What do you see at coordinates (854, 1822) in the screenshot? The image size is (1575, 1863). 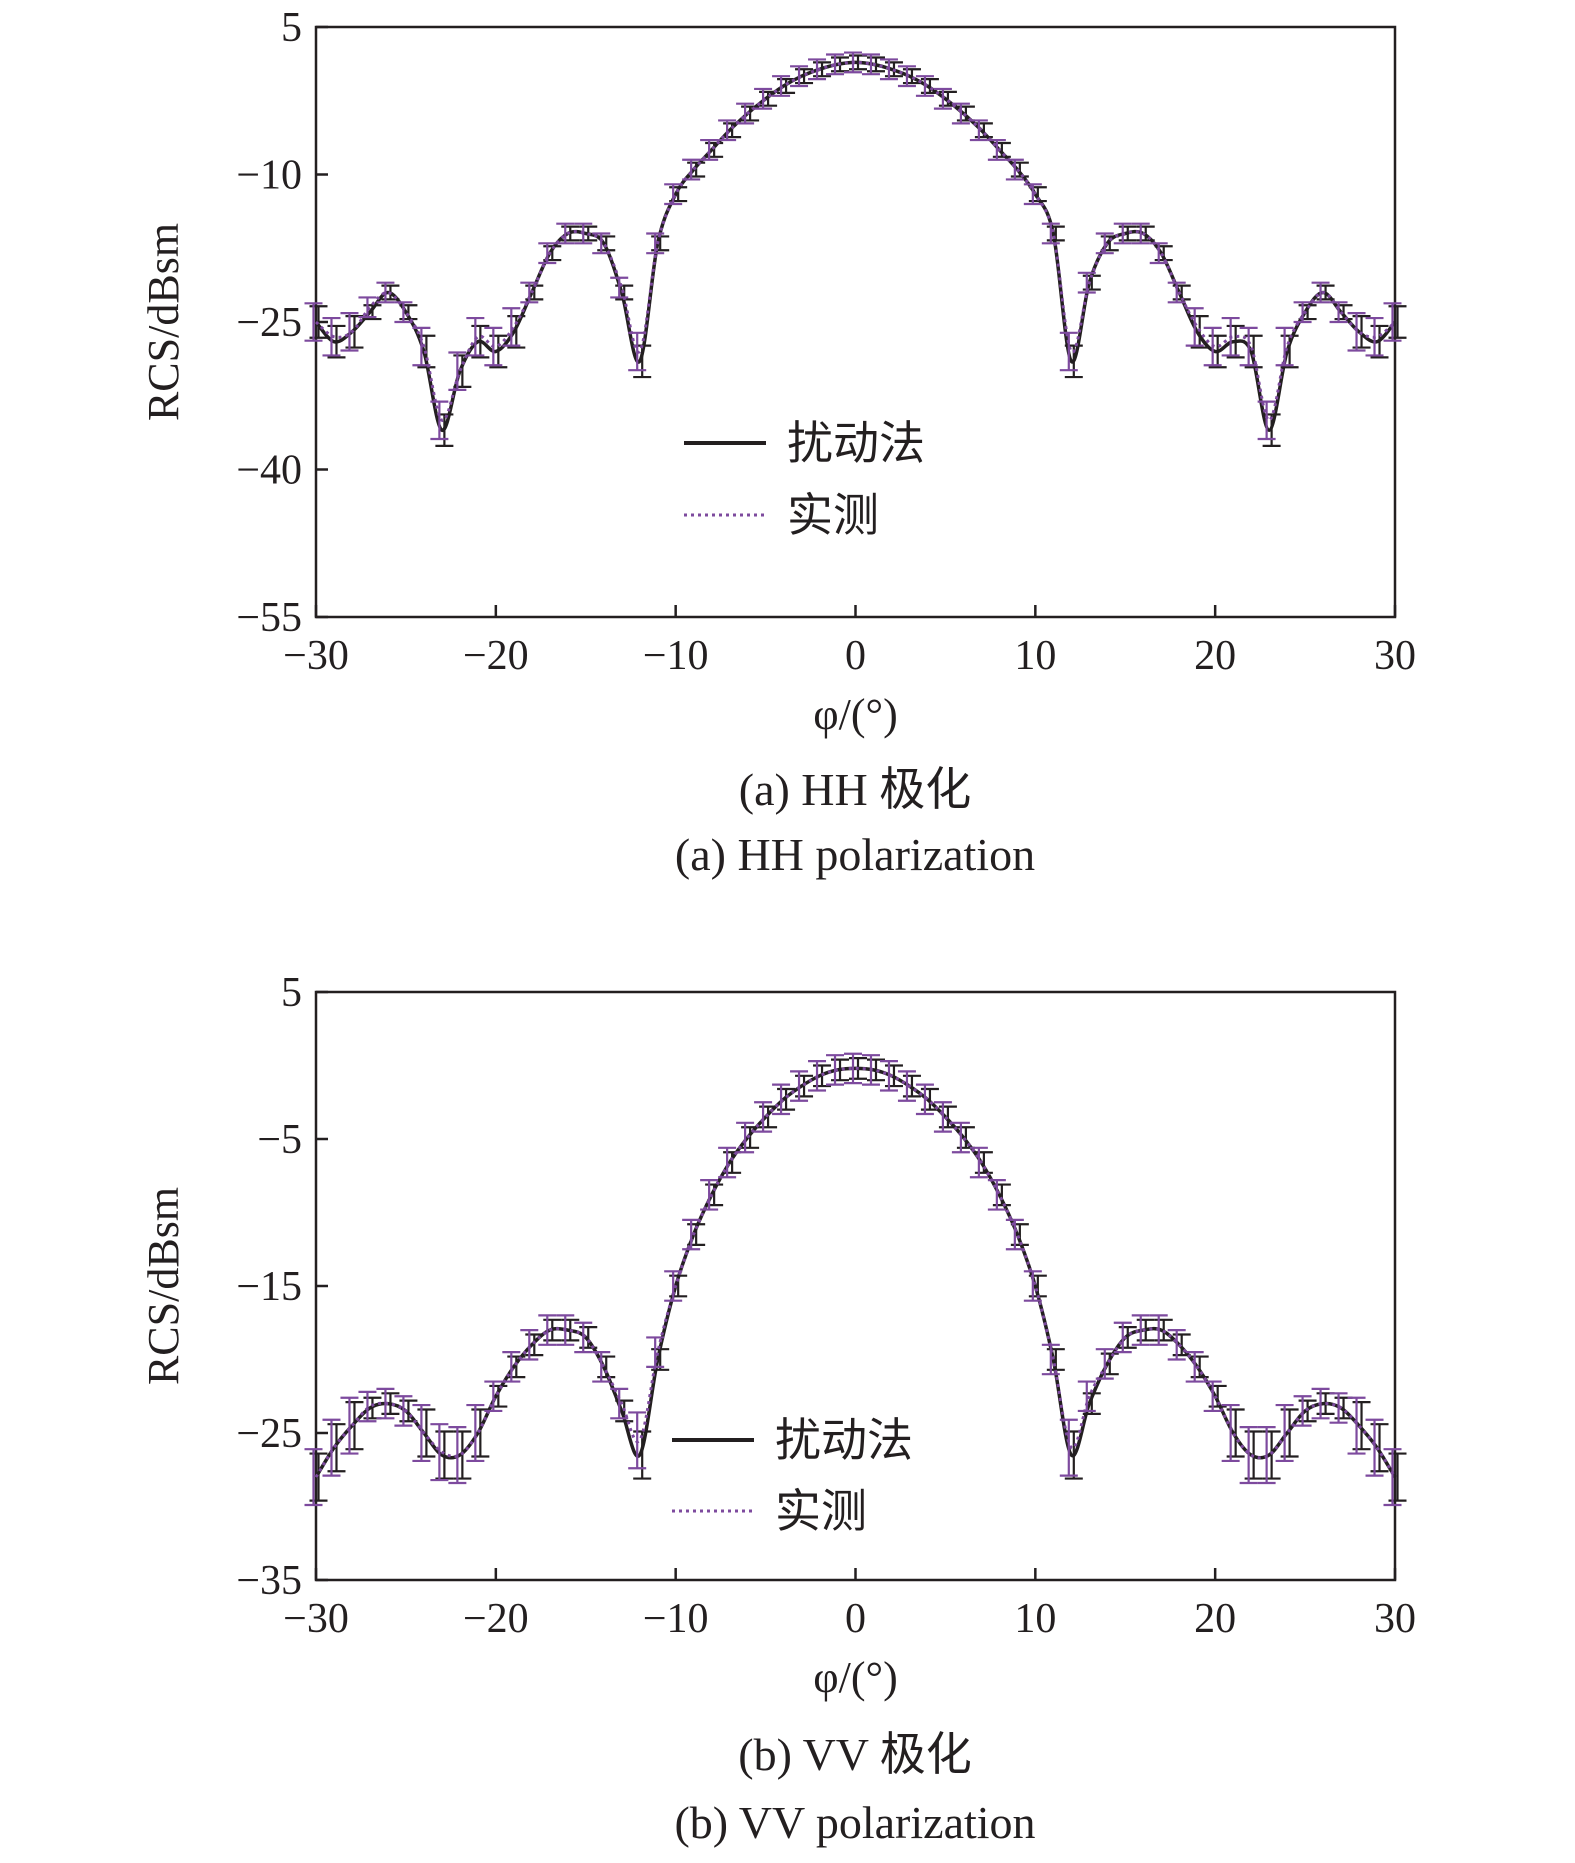 I see `panel-b-caption-en: (b) VV polarization` at bounding box center [854, 1822].